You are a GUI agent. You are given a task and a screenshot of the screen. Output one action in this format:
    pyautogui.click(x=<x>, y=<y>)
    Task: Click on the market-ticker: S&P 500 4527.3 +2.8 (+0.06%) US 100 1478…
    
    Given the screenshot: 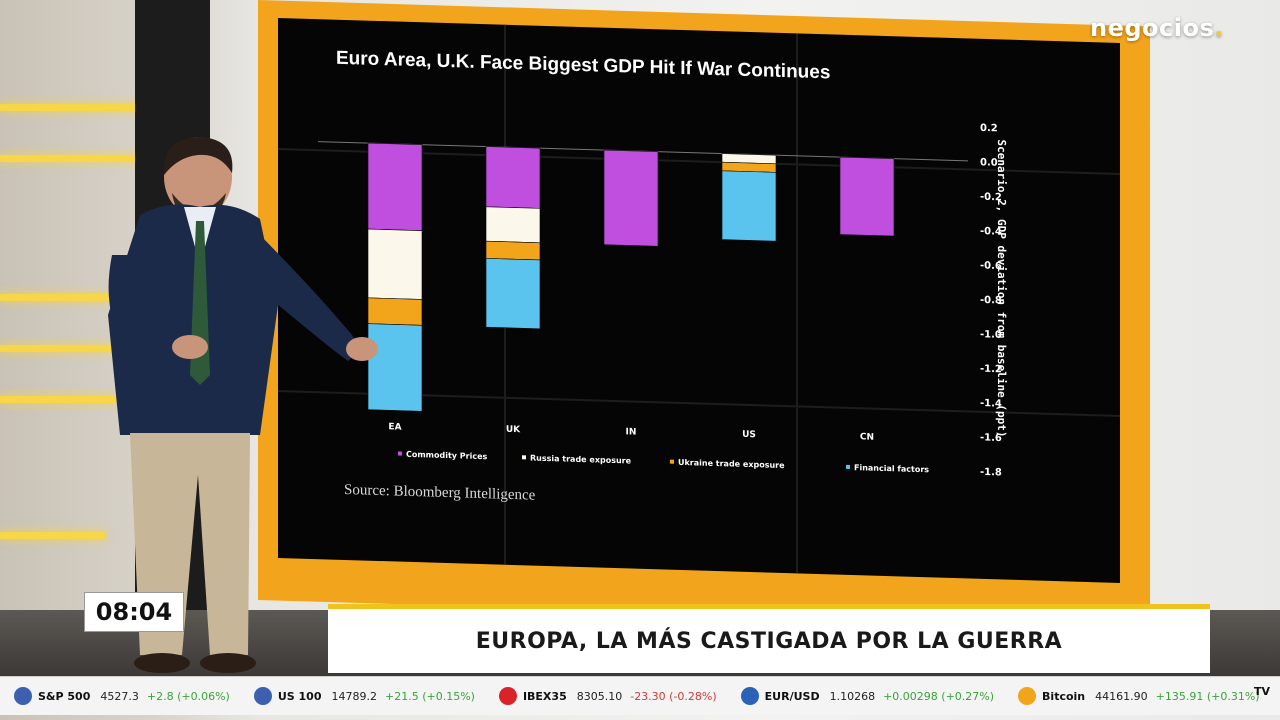 What is the action you would take?
    pyautogui.click(x=640, y=695)
    